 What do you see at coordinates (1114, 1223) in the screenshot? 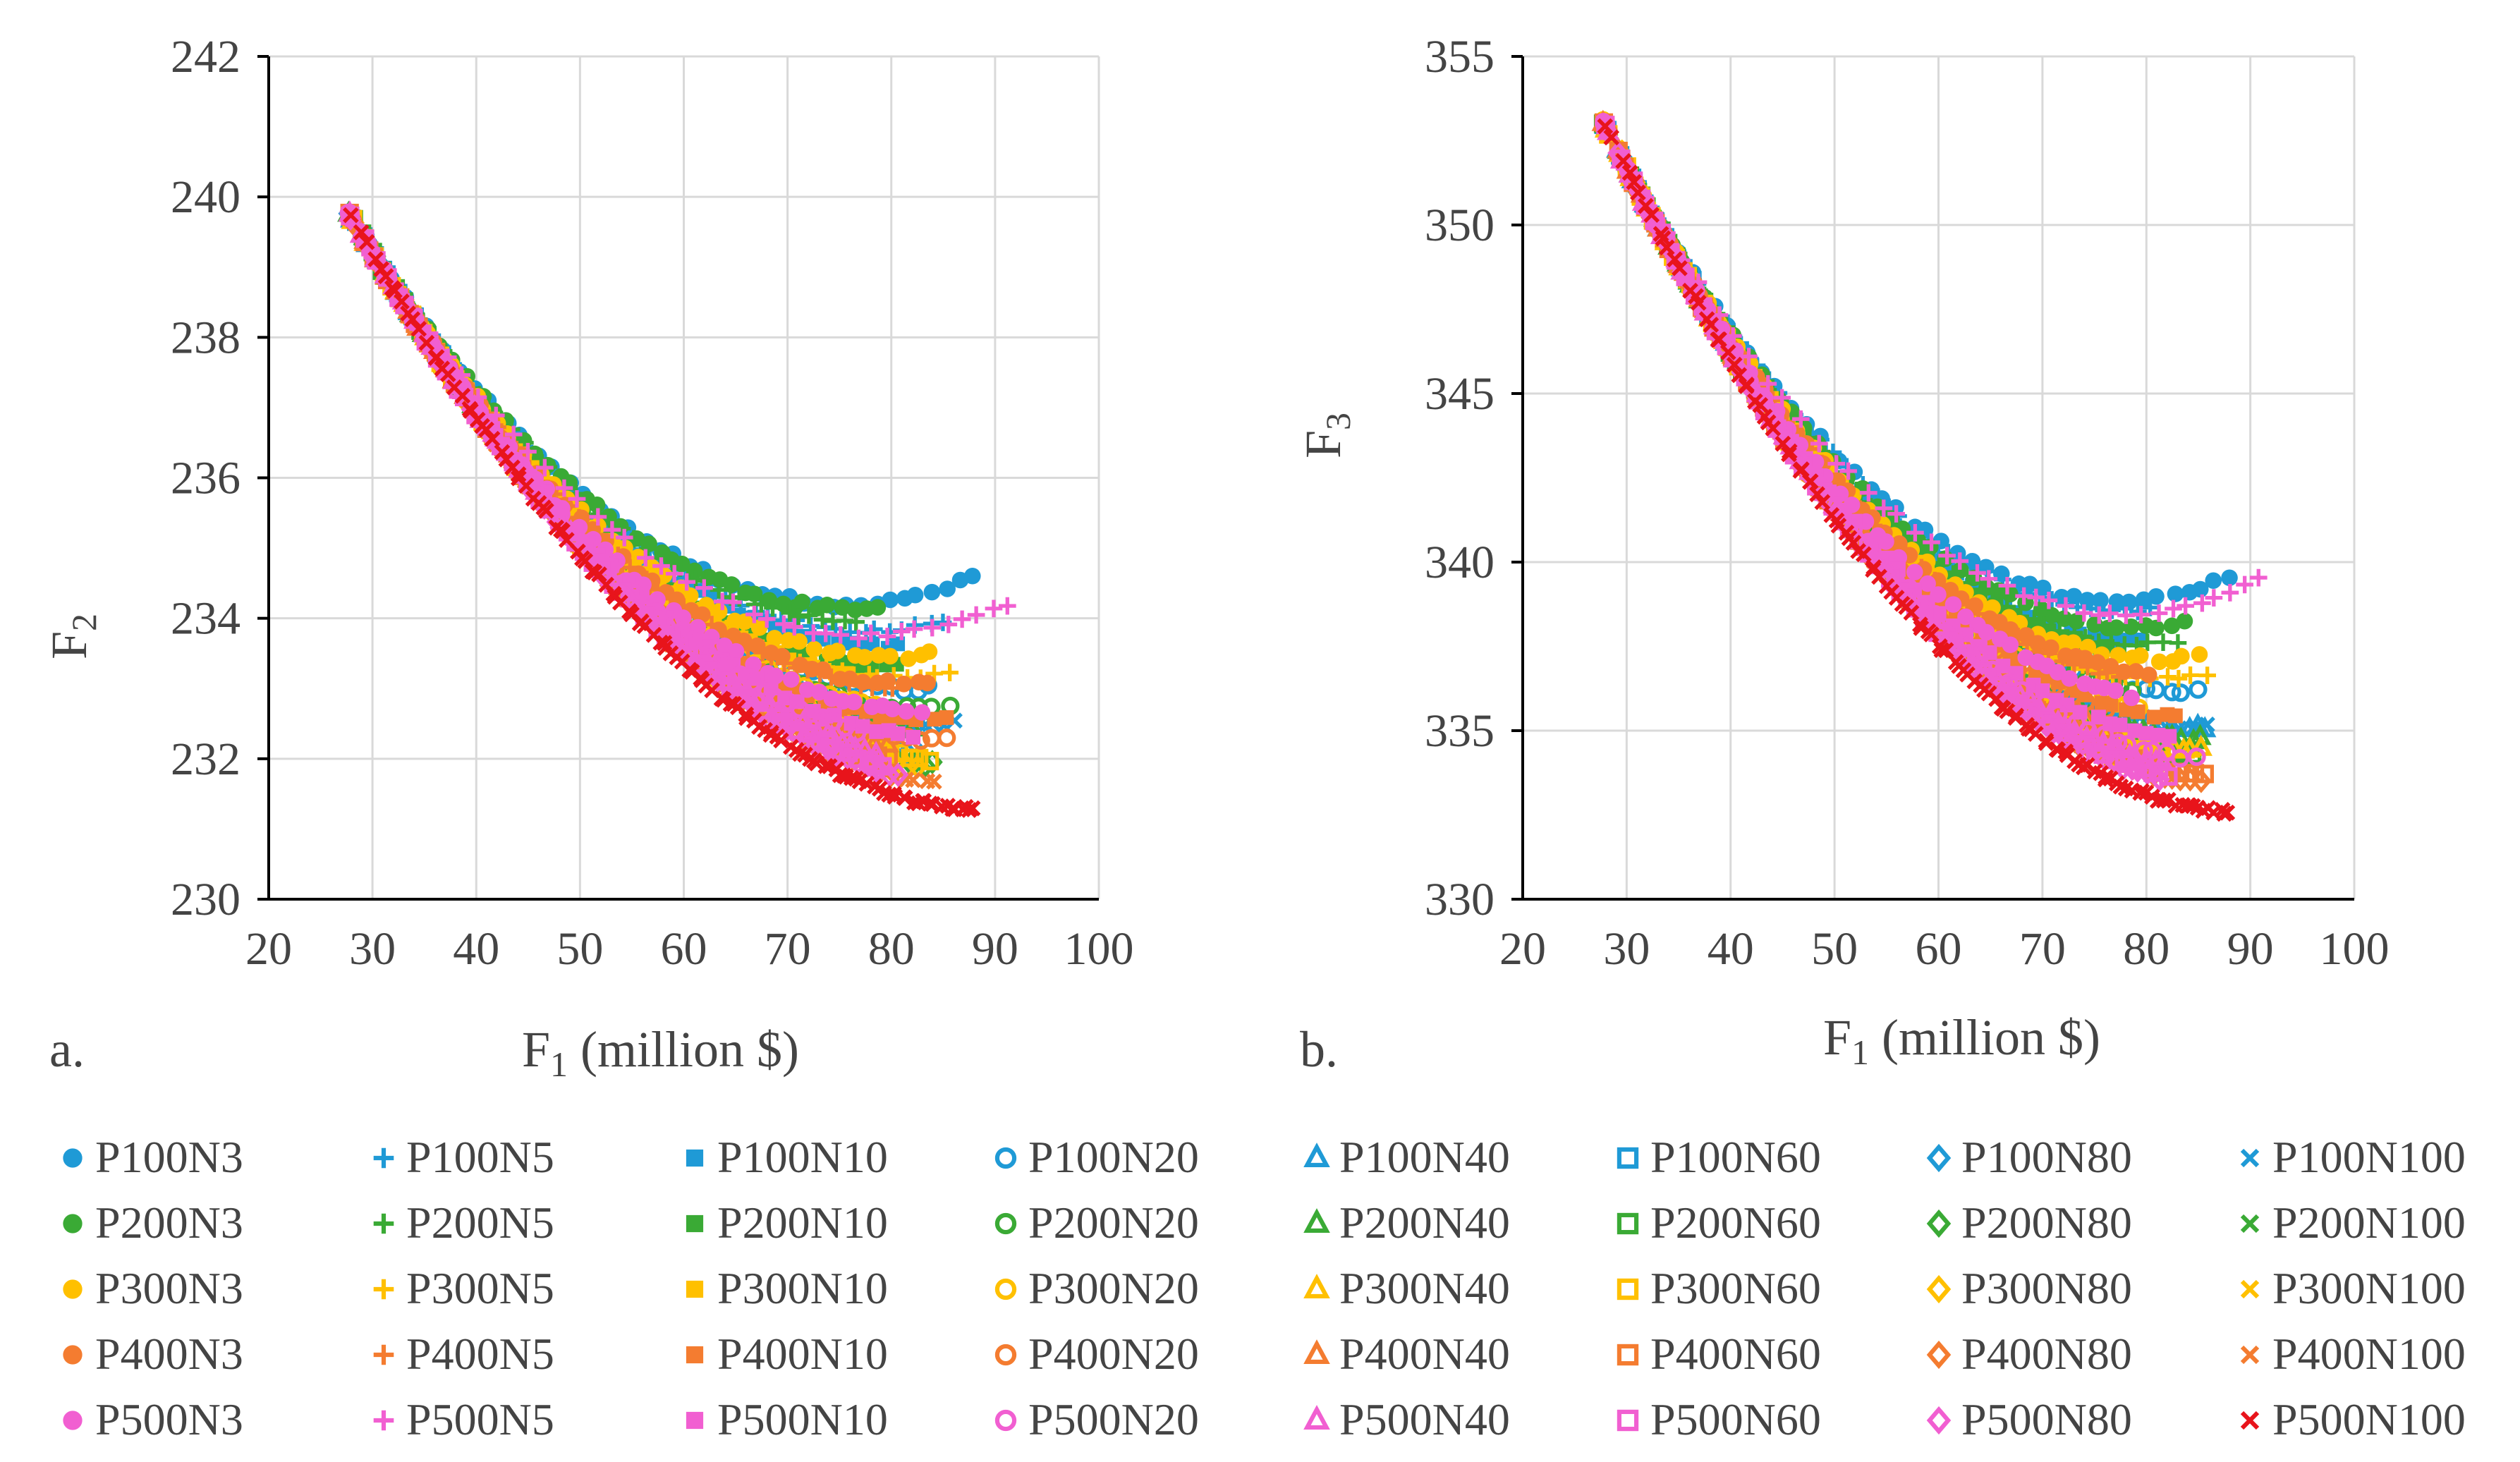
I see `legend-label: P200N20` at bounding box center [1114, 1223].